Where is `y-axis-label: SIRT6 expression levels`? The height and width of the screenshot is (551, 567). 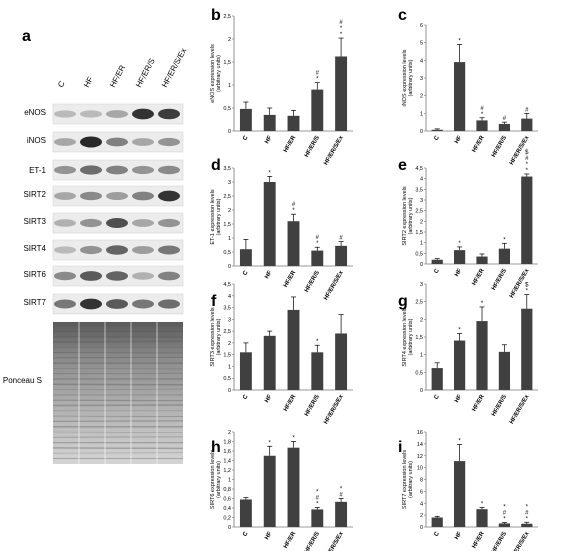
y-axis-label: SIRT6 expression levels is located at coordinates (213, 479).